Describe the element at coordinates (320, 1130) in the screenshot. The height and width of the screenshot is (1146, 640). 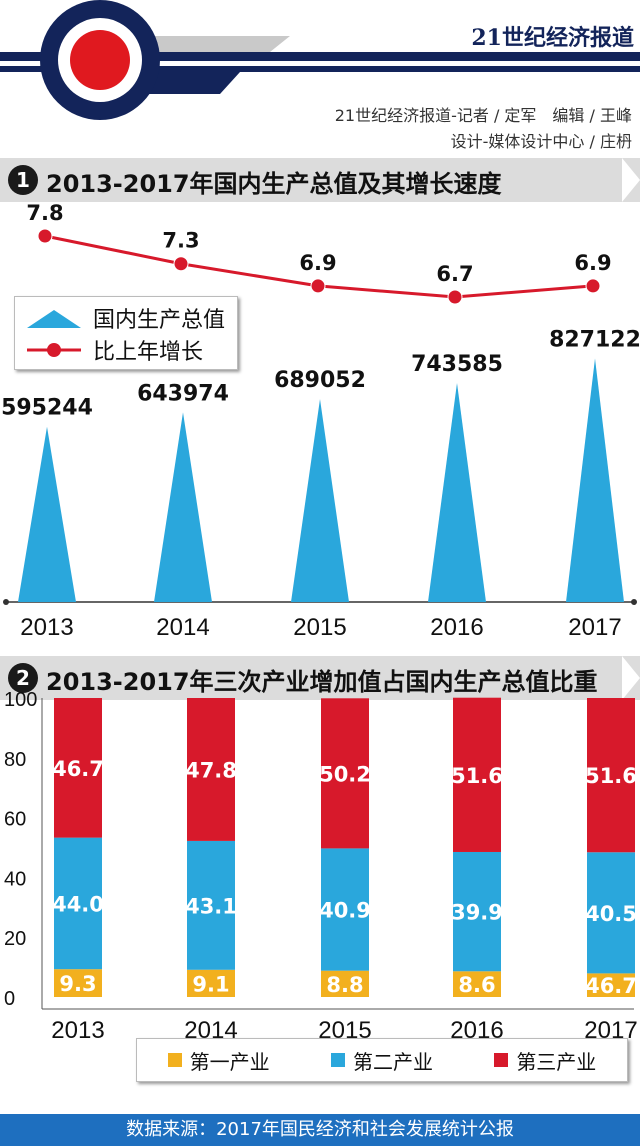
I see `data-source-footer: 数据来源：2017年国民经济和社会发展统计公报` at that location.